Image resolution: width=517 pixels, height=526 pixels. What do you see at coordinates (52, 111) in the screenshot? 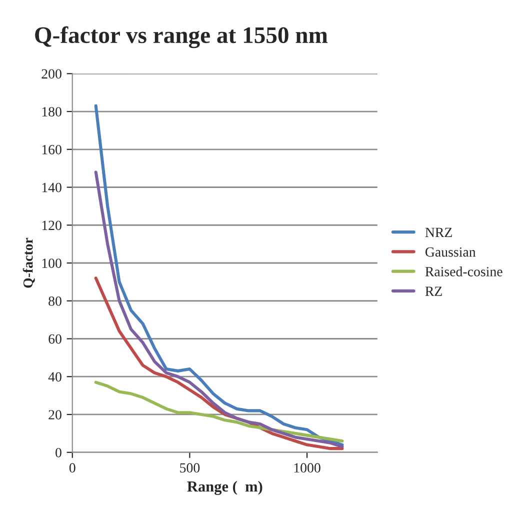
I see `y-tick-label: 180` at bounding box center [52, 111].